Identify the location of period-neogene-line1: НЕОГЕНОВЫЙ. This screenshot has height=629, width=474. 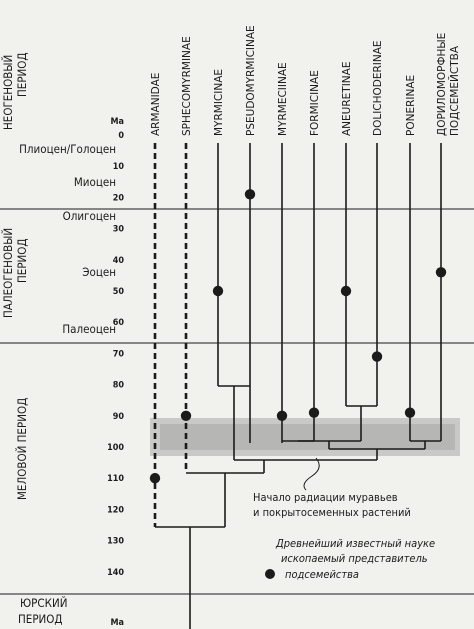
(7, 92).